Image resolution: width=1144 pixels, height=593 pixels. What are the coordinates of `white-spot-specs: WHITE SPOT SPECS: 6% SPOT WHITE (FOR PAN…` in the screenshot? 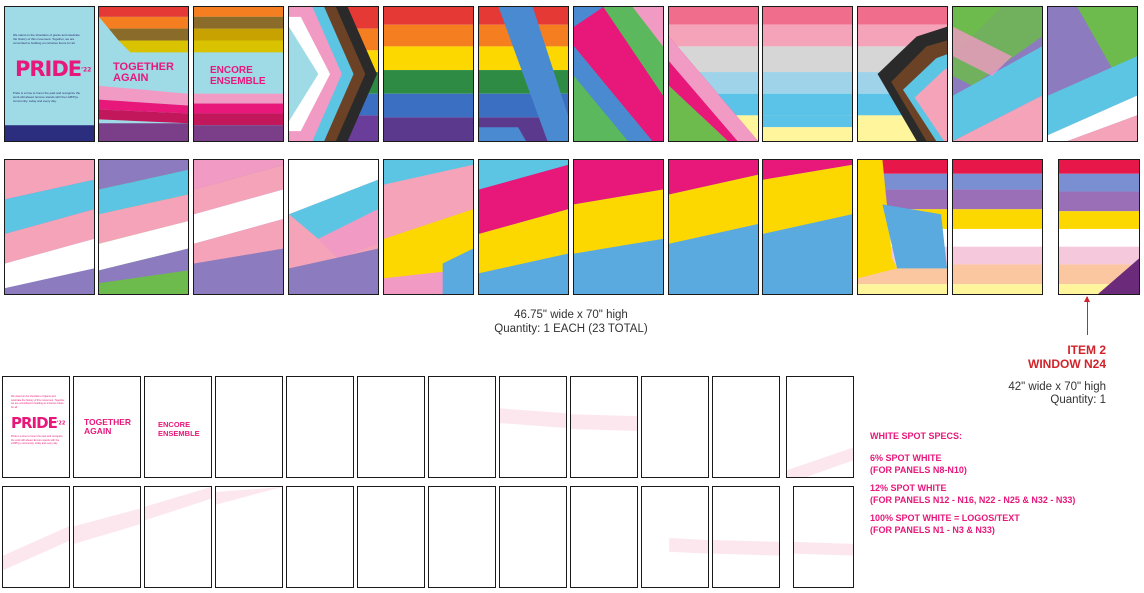 It's located at (1005, 486).